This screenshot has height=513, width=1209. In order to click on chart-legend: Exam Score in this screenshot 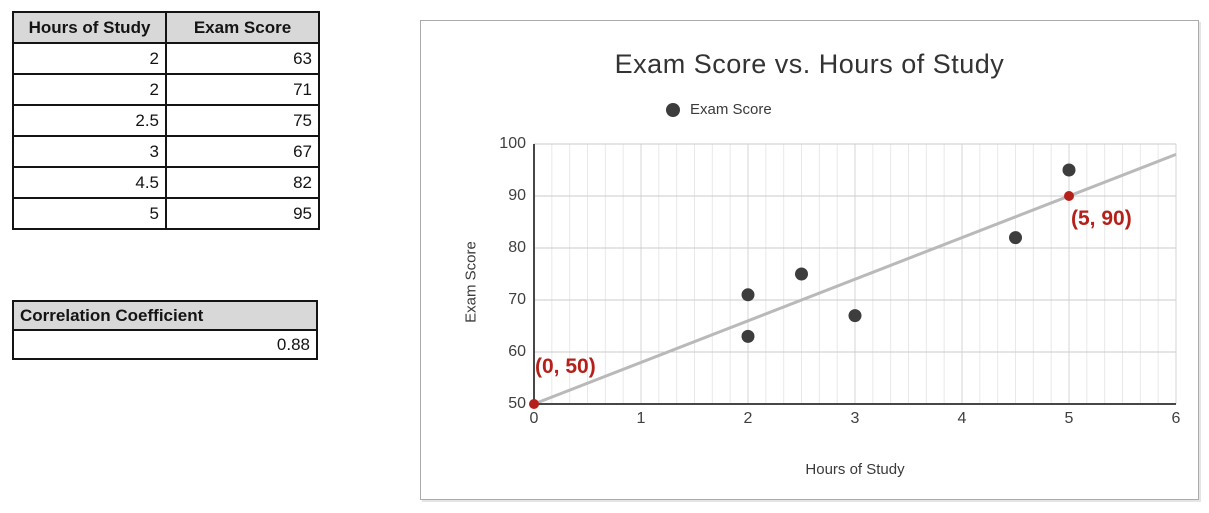, I will do `click(719, 109)`.